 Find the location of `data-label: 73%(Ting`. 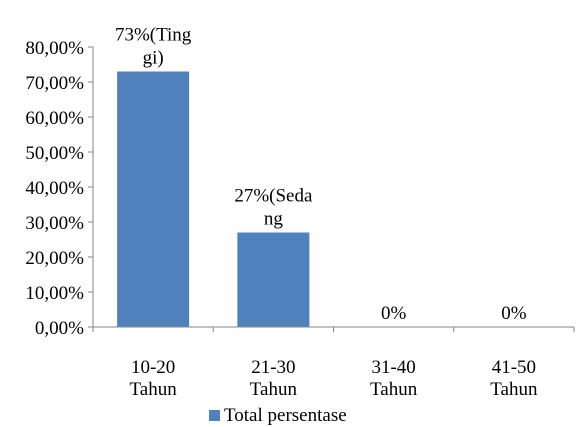

data-label: 73%(Ting is located at coordinates (153, 35).